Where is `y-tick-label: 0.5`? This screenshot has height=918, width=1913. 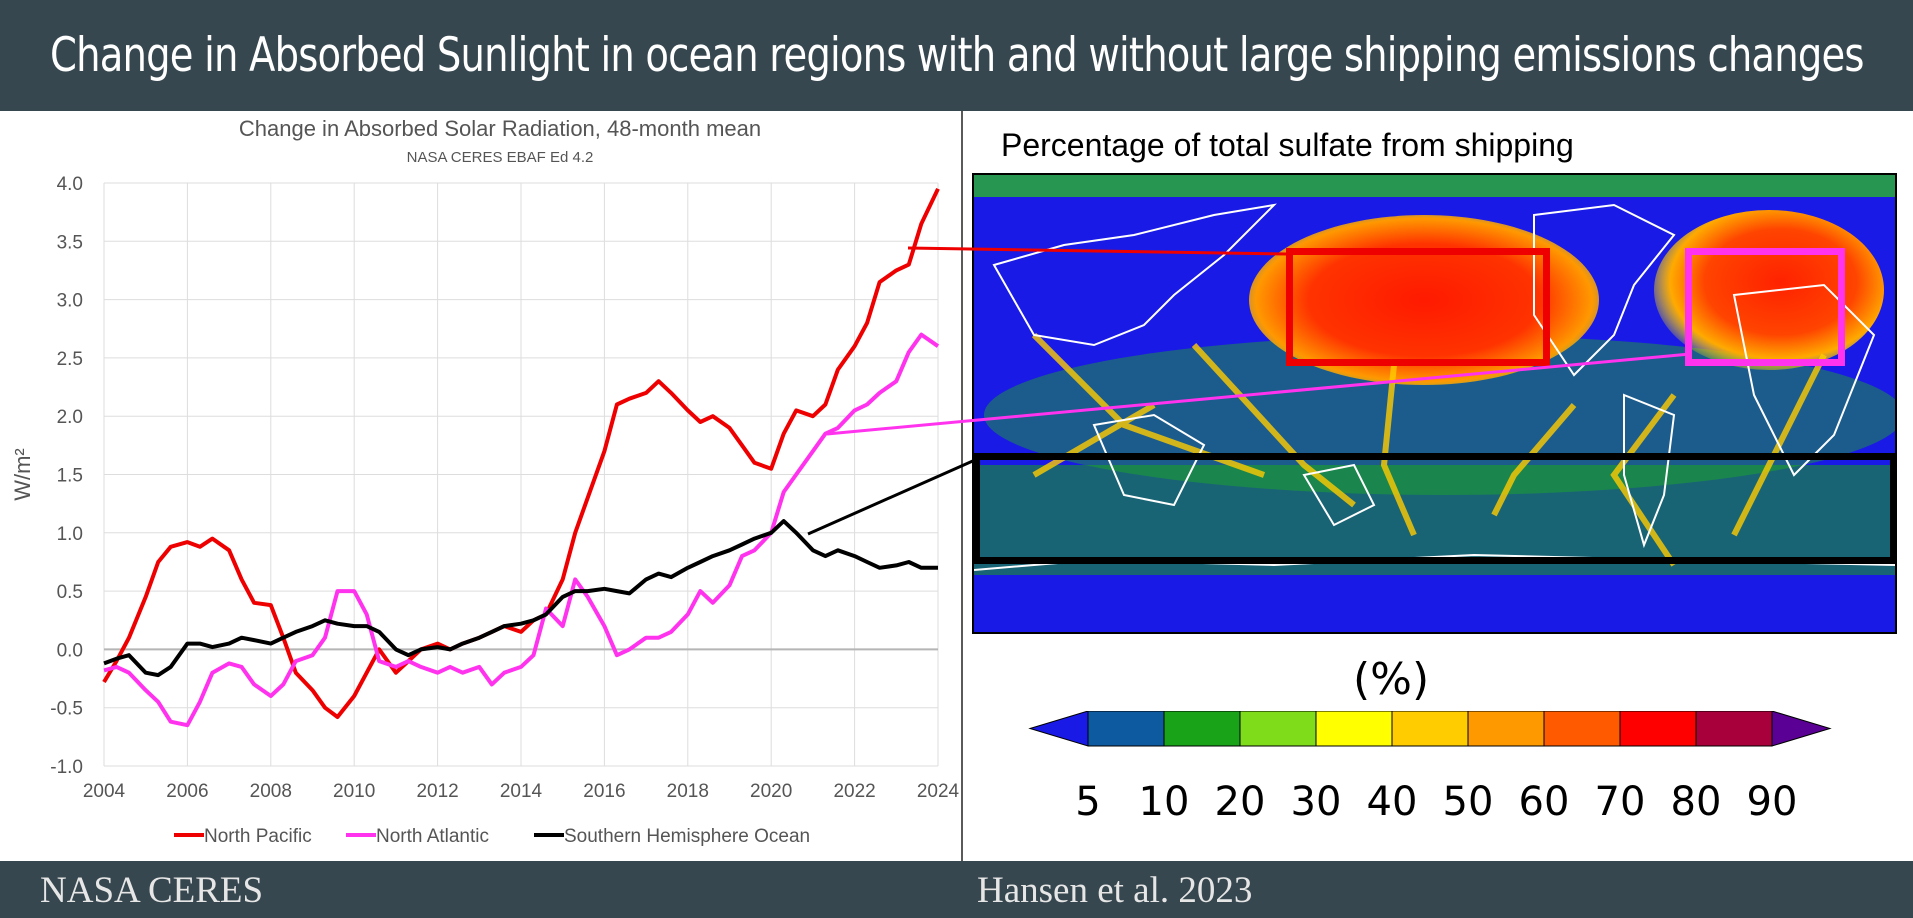 y-tick-label: 0.5 is located at coordinates (70, 592).